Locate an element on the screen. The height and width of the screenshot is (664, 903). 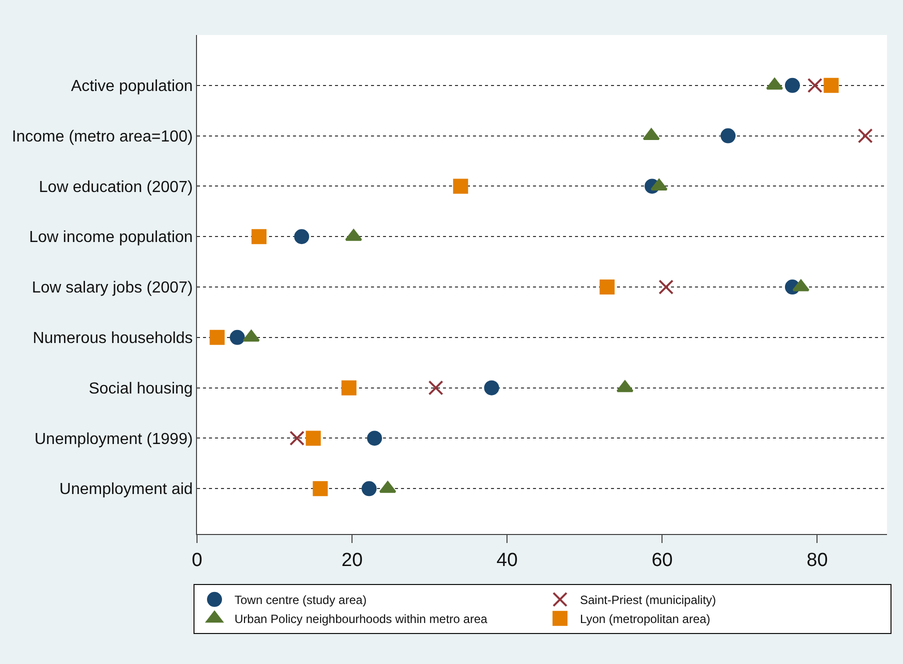
y-tick-label: Income (metro area=100) is located at coordinates (102, 137).